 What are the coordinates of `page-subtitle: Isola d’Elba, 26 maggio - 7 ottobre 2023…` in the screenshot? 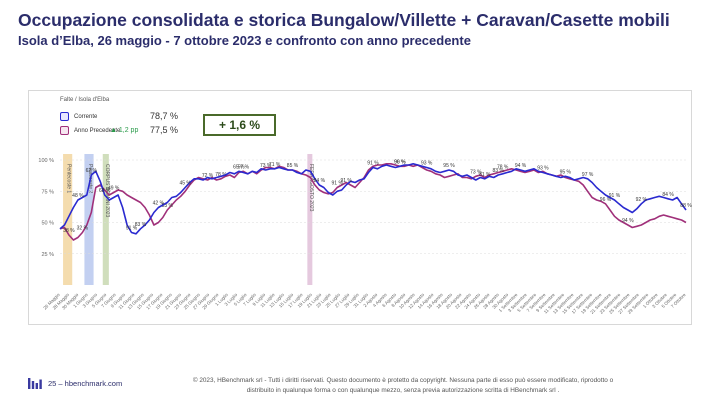 It's located at (244, 40).